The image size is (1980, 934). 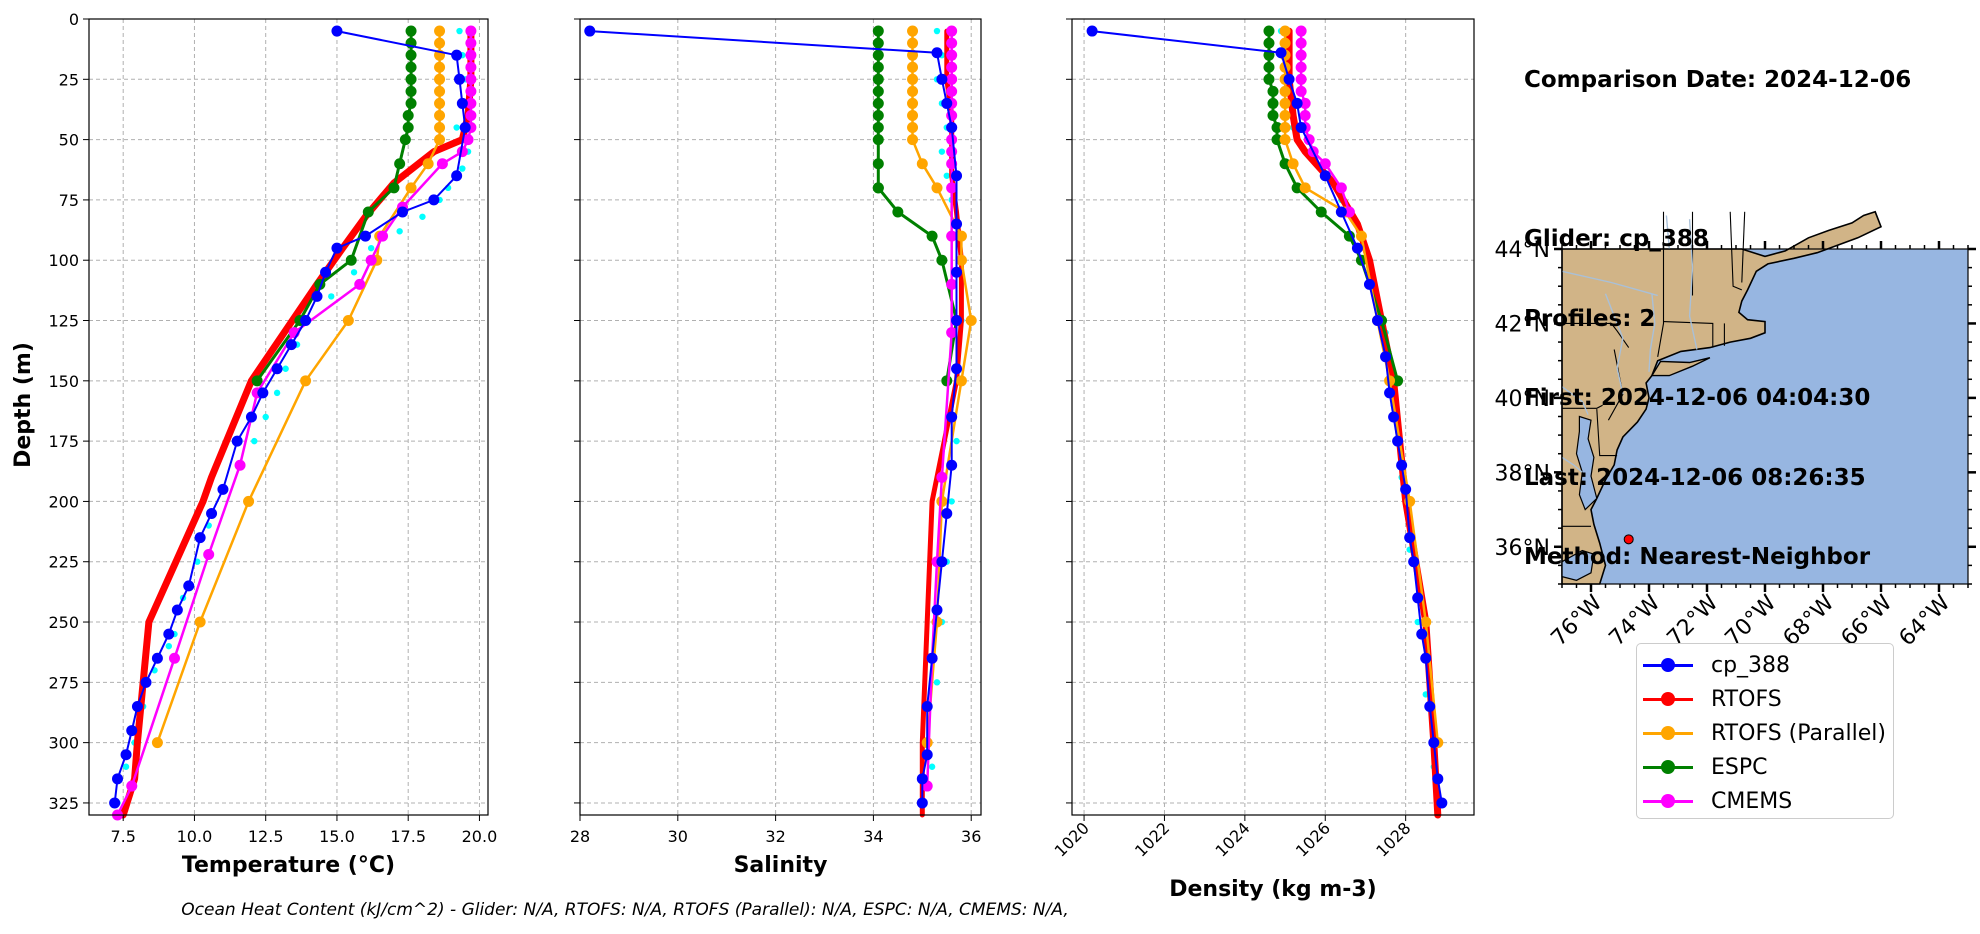 I want to click on lat-tick-label: 40°N, so click(x=1522, y=399).